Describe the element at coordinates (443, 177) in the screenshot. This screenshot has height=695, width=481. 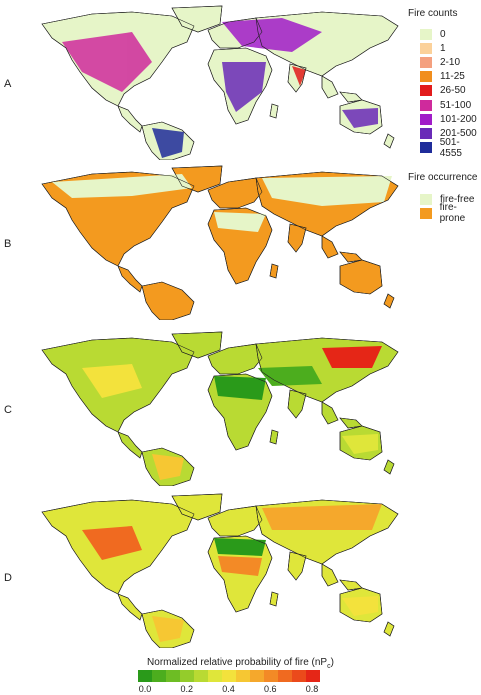
I see `fire-occurrence-legend-title: Fire occurrence` at that location.